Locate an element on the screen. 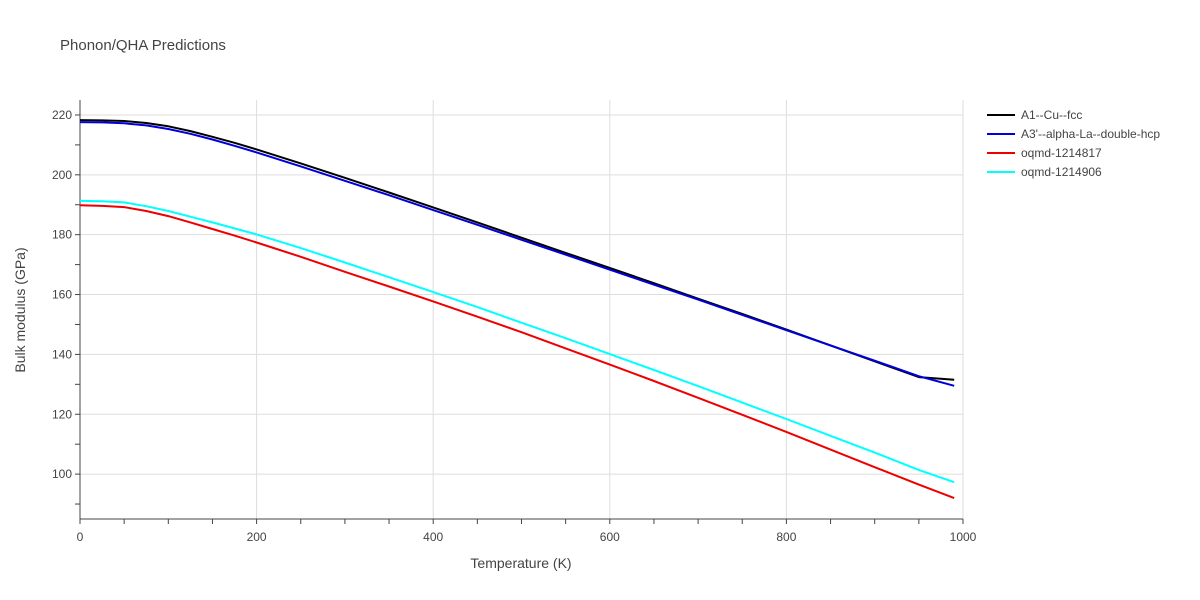  y-axis-label: Bulk modulus (GPa) is located at coordinates (20, 309).